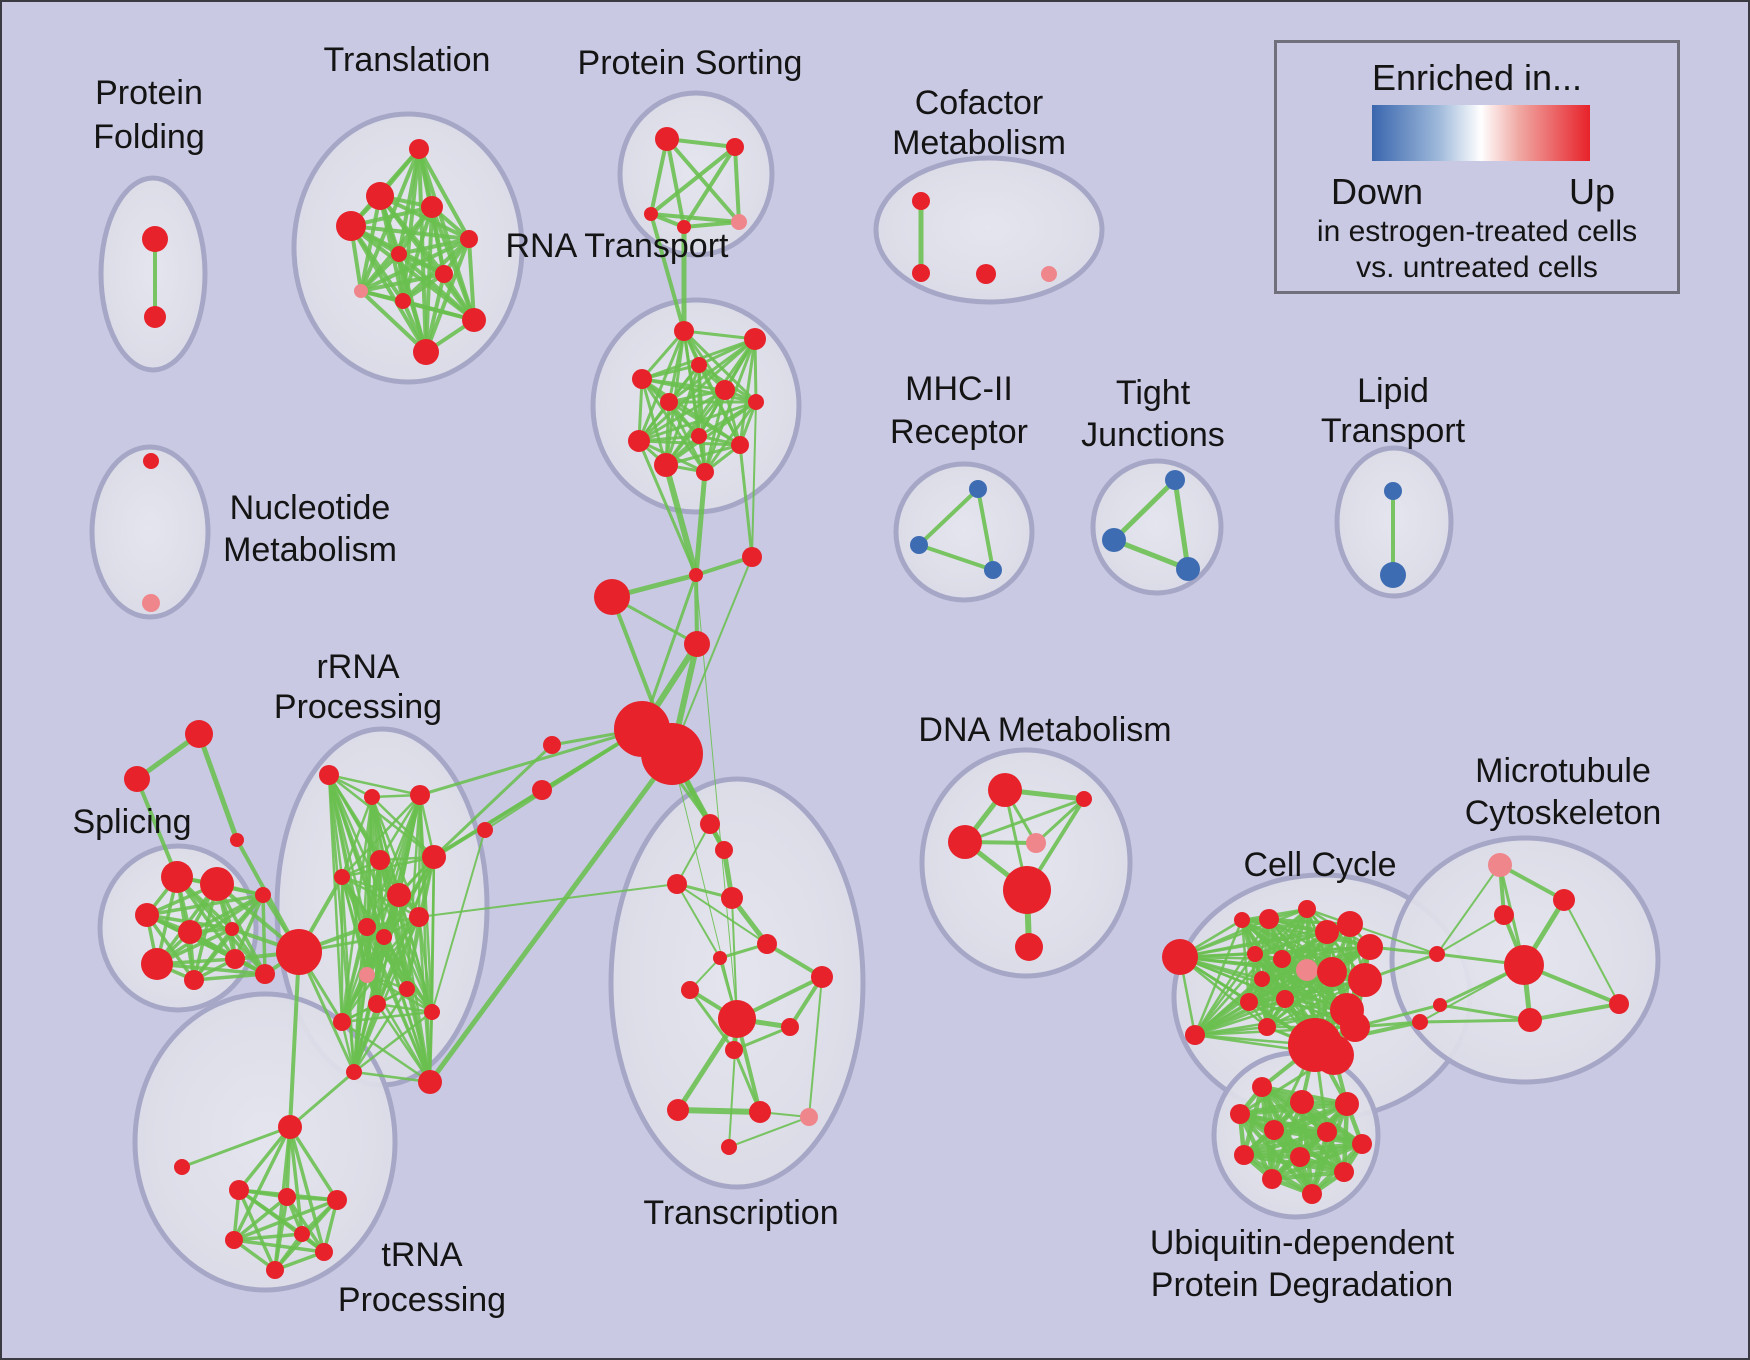  I want to click on cluster-ellipse-tight_junctions, so click(1157, 527).